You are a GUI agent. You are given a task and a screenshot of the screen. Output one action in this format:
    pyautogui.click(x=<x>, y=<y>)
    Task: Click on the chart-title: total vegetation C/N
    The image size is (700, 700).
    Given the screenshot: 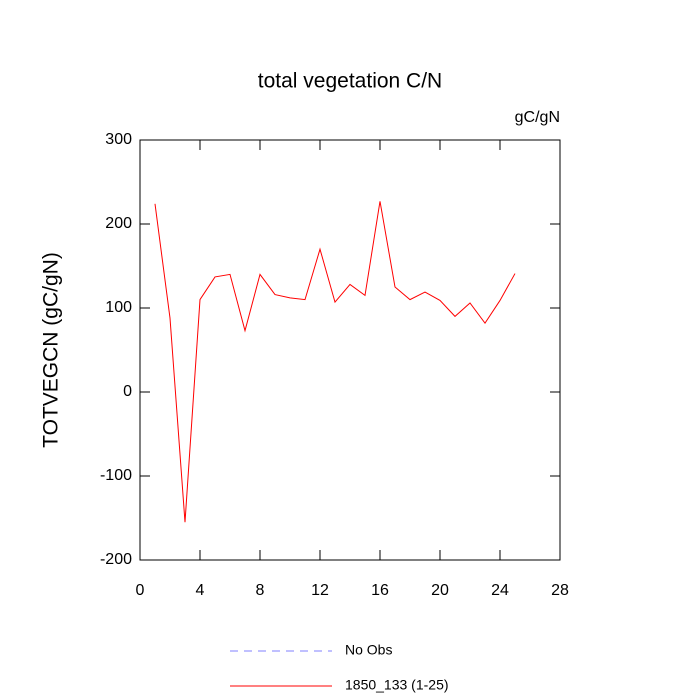 What is the action you would take?
    pyautogui.click(x=350, y=81)
    